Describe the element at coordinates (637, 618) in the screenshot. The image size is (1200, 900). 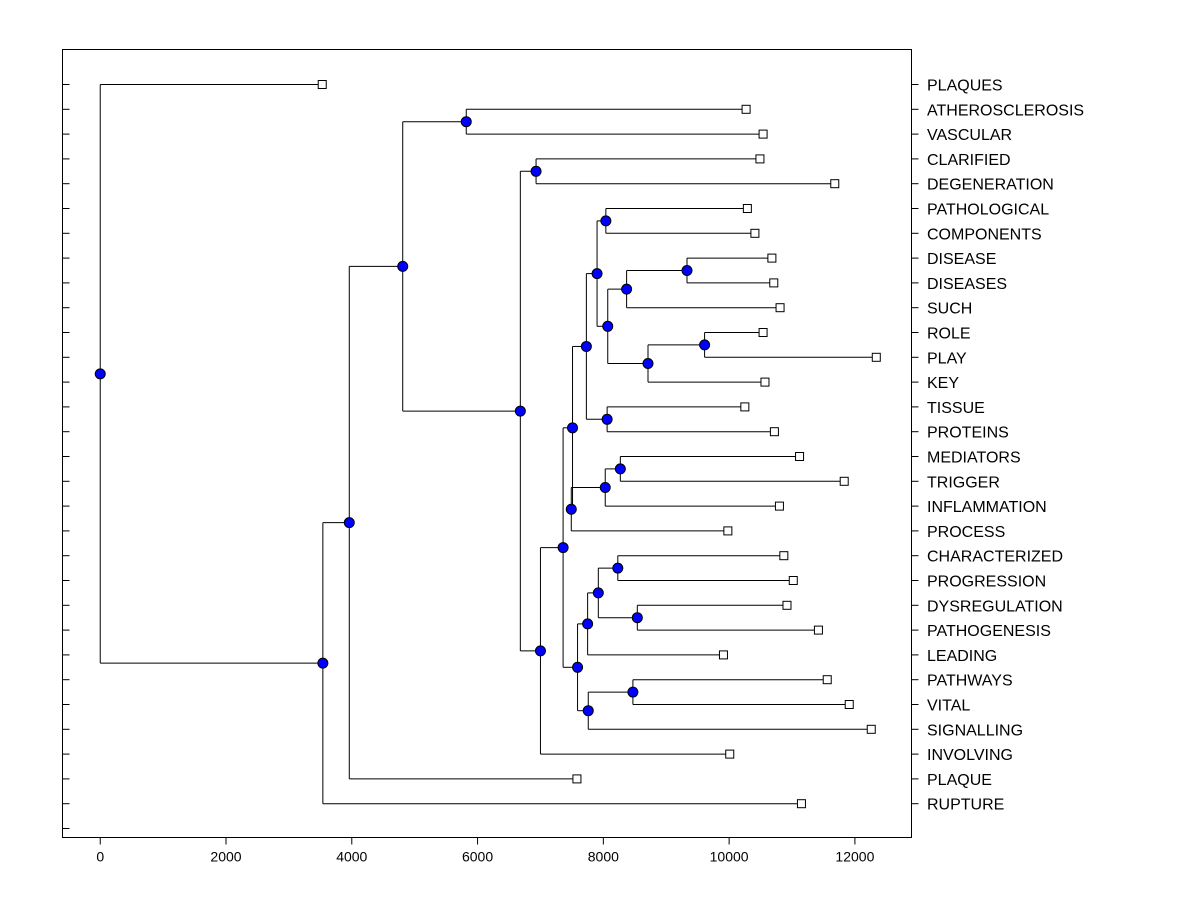
I see `merge-node-m_dys_patho` at that location.